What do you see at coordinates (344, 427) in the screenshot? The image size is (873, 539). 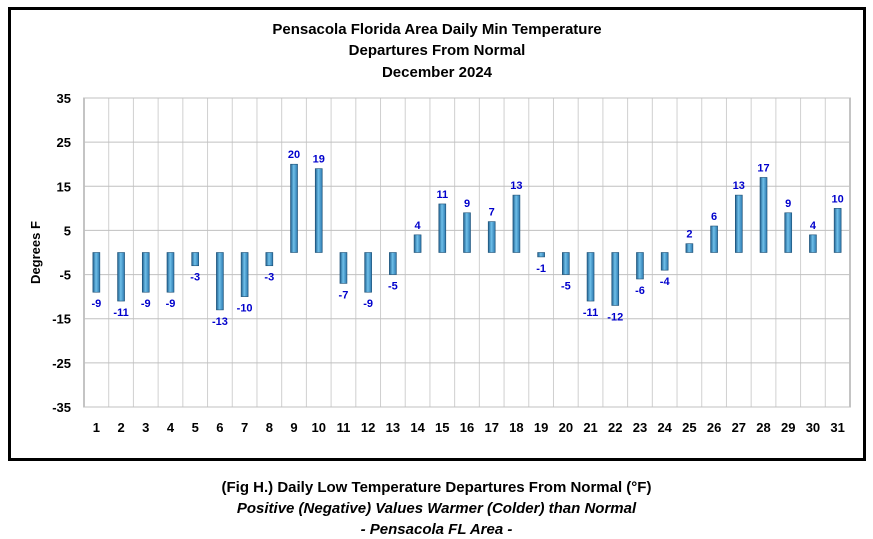 I see `x-tick-label: 11` at bounding box center [344, 427].